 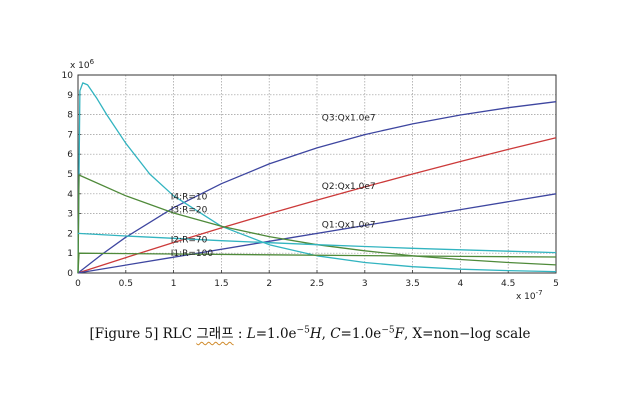 What do you see at coordinates (189, 198) in the screenshot?
I see `curve-label: I4:R=10` at bounding box center [189, 198].